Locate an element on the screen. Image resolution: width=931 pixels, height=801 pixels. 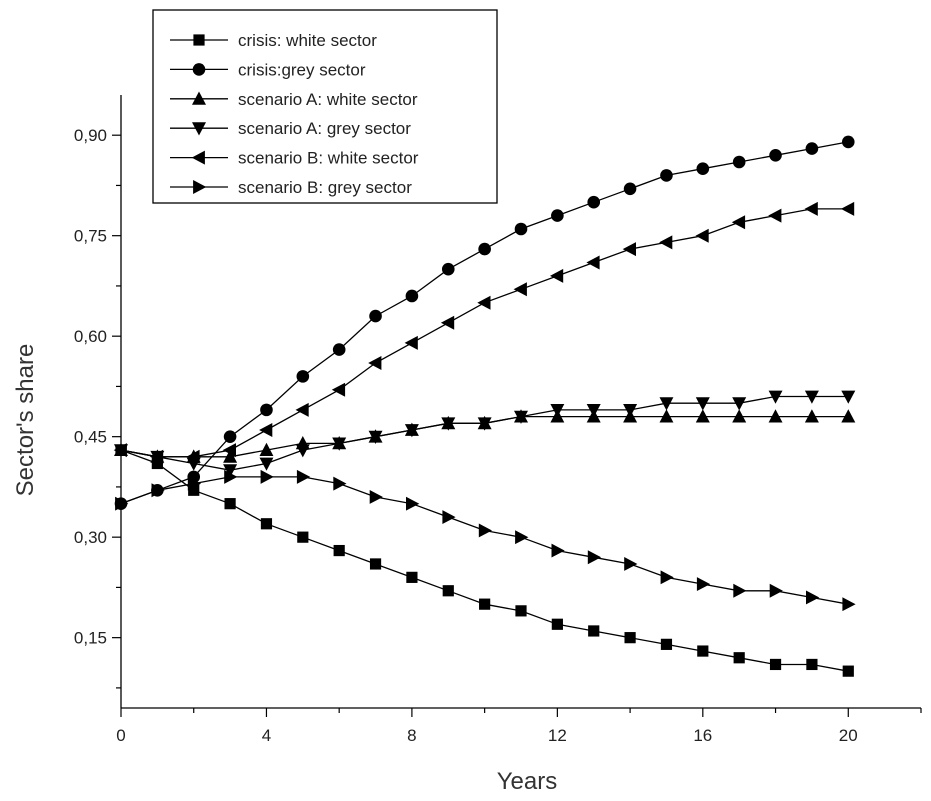
x-tick-label: 16 is located at coordinates (702, 735).